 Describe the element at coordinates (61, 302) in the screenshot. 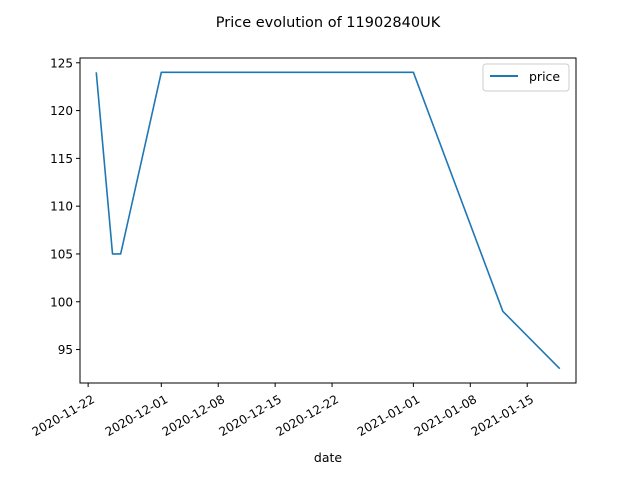

I see `y-tick-label: 100` at that location.